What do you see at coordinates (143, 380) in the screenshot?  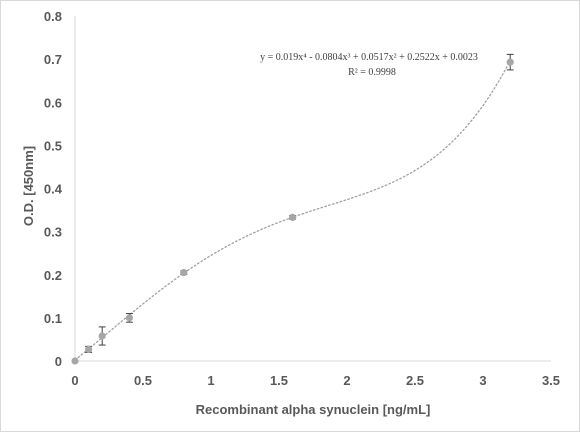 I see `x-tick-label: 0.5` at bounding box center [143, 380].